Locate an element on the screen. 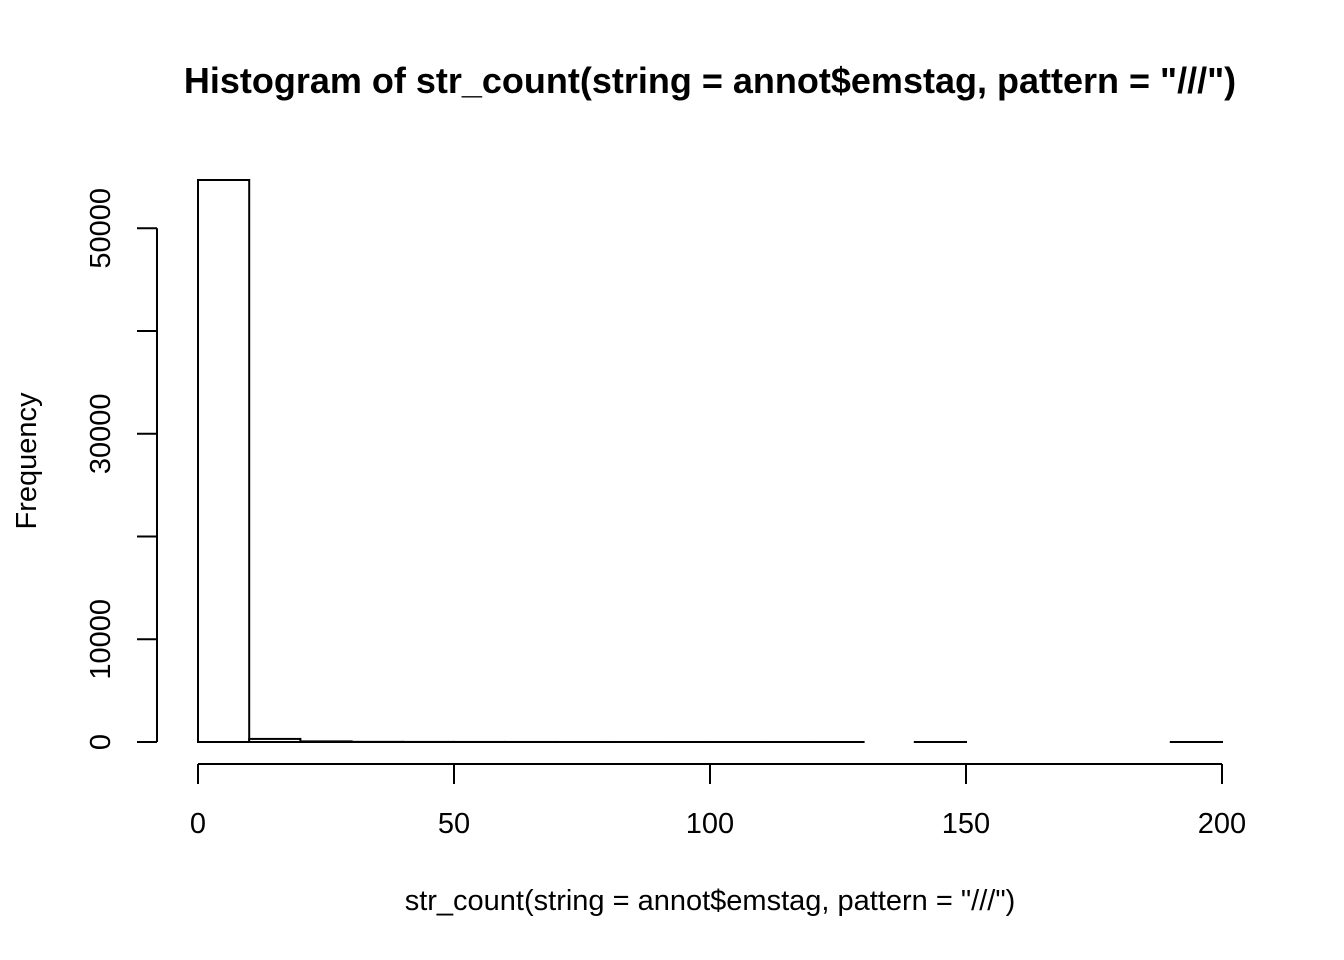  y-tick-label: 30000 is located at coordinates (101, 433).